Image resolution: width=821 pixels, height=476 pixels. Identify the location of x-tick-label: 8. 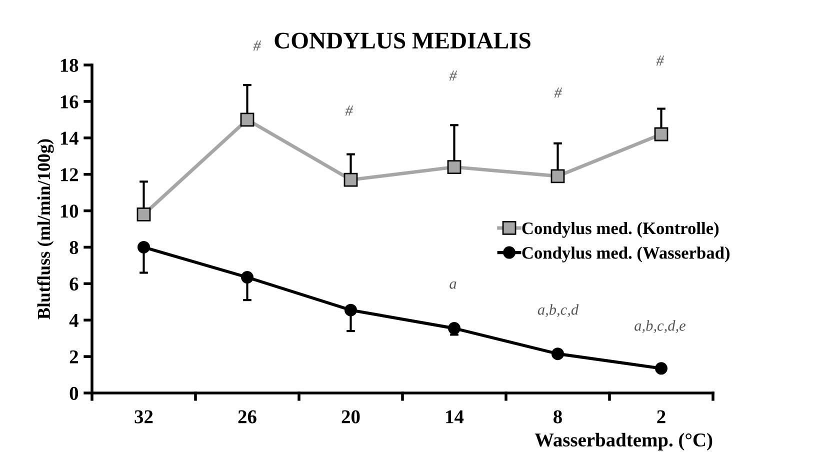
(558, 417).